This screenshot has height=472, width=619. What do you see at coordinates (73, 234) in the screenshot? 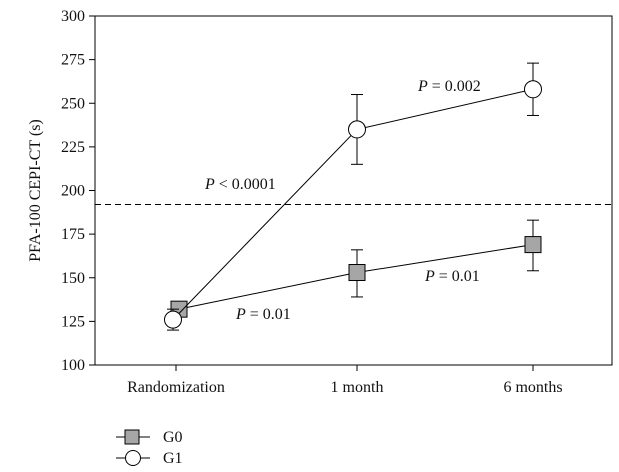
I see `y-tick-label: 175` at bounding box center [73, 234].